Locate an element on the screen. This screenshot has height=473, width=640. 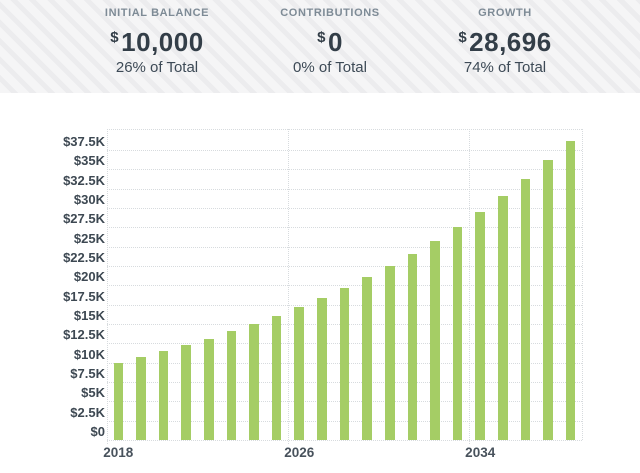
bar-2022 is located at coordinates (208, 389).